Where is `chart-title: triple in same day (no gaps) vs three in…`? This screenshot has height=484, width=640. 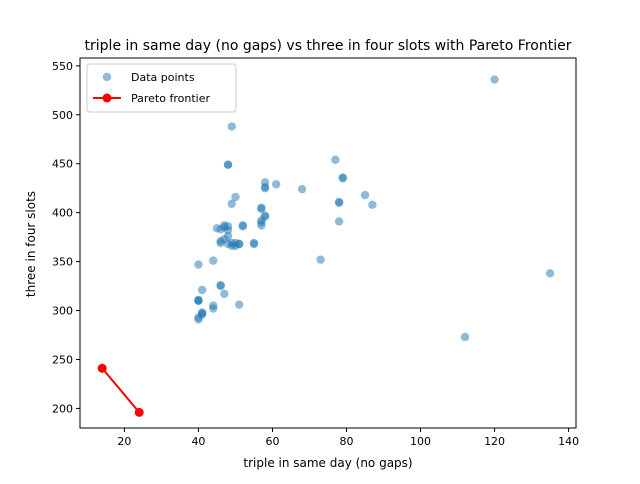
chart-title: triple in same day (no gaps) vs three in… is located at coordinates (328, 46).